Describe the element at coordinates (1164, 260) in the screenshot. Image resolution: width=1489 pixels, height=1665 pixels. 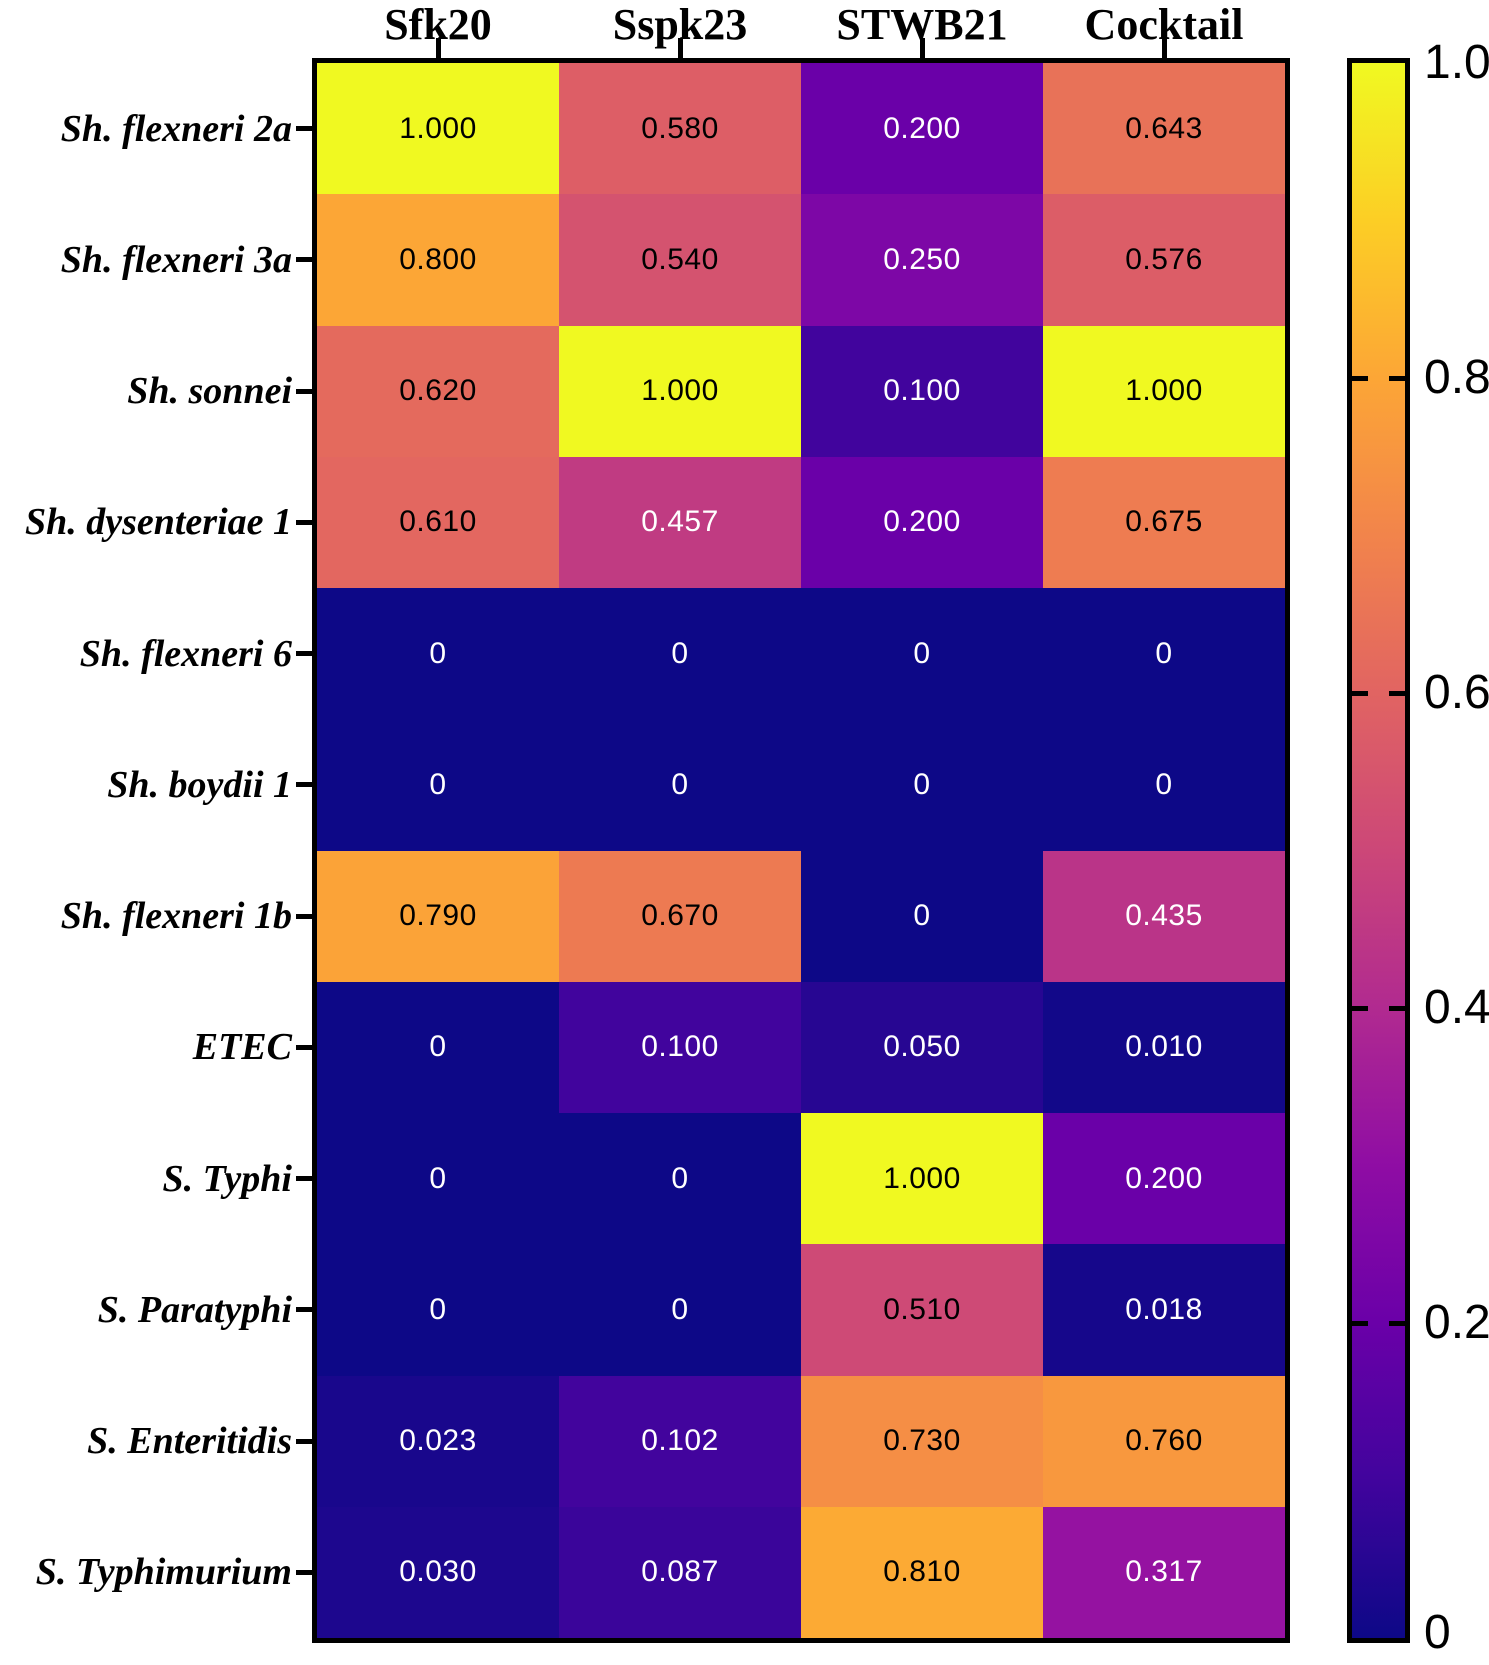
I see `heatmap-cell: 0.576` at that location.